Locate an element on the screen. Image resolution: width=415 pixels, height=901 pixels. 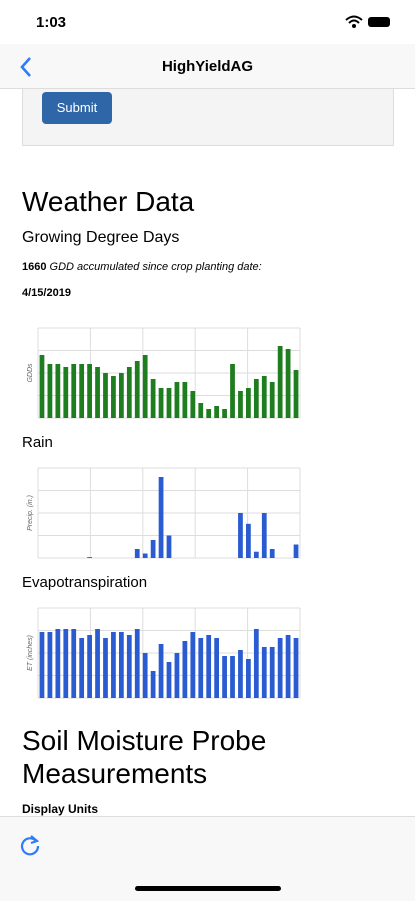
subheading: Rain is located at coordinates (37, 442).